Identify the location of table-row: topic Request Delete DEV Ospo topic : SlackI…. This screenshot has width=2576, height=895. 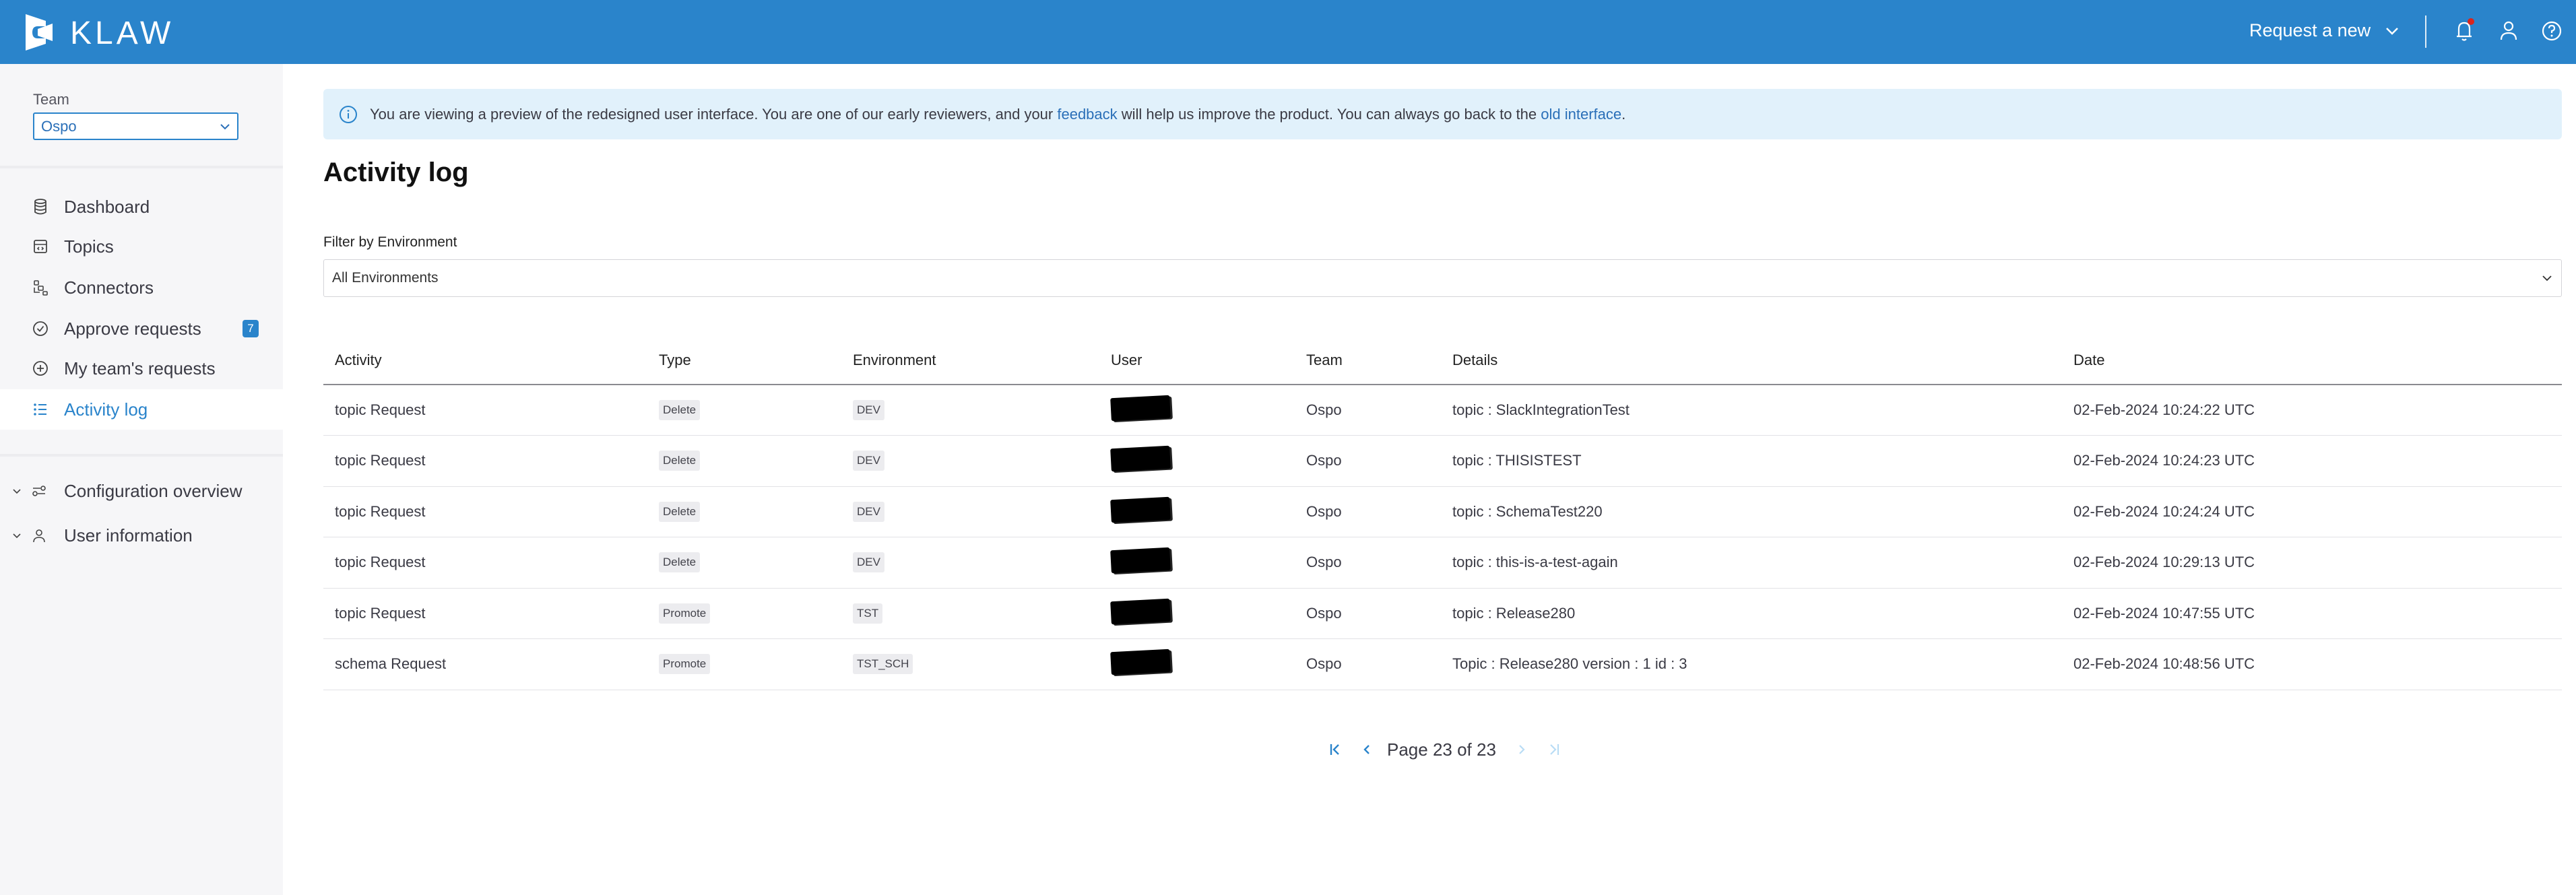
(1443, 410).